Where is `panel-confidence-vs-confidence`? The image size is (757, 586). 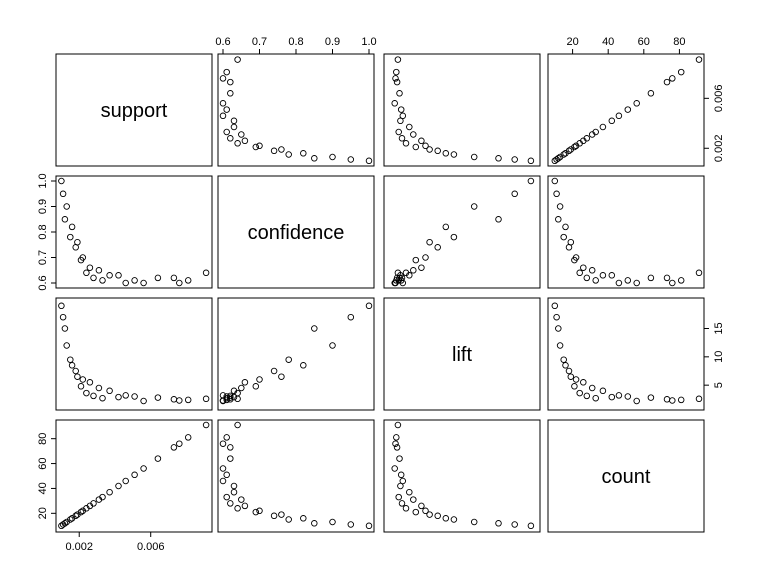 panel-confidence-vs-confidence is located at coordinates (296, 232).